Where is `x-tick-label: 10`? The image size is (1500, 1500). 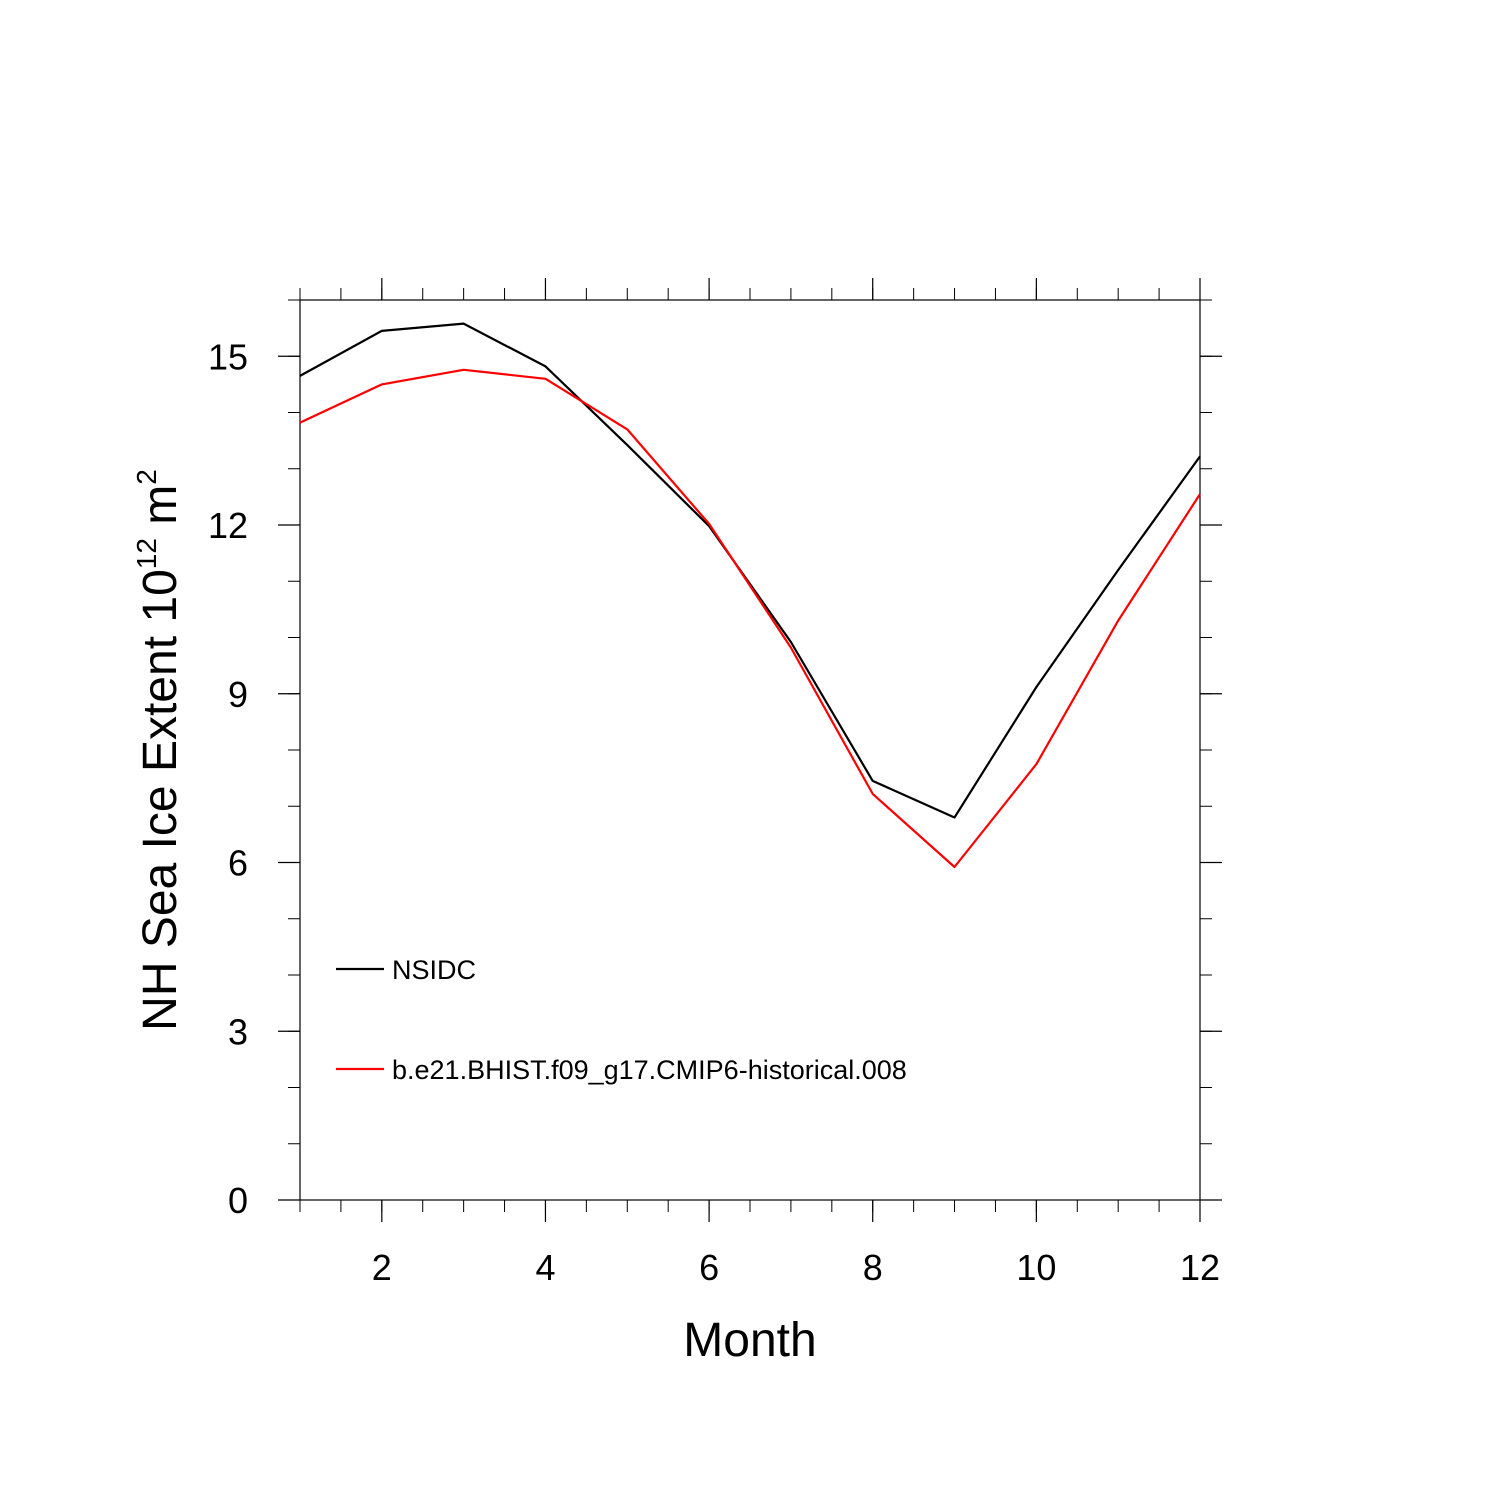 x-tick-label: 10 is located at coordinates (1036, 1267).